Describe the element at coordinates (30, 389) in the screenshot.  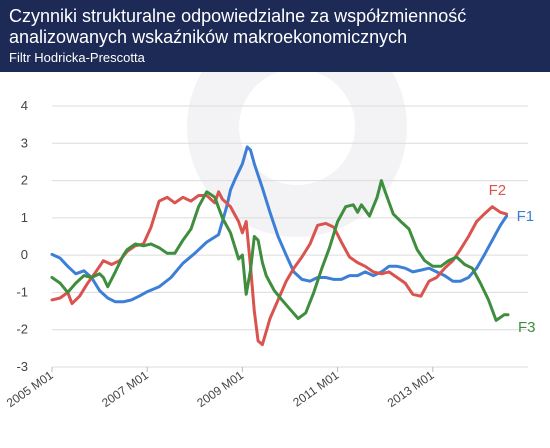
I see `x-tick-label: 2005 M01` at that location.